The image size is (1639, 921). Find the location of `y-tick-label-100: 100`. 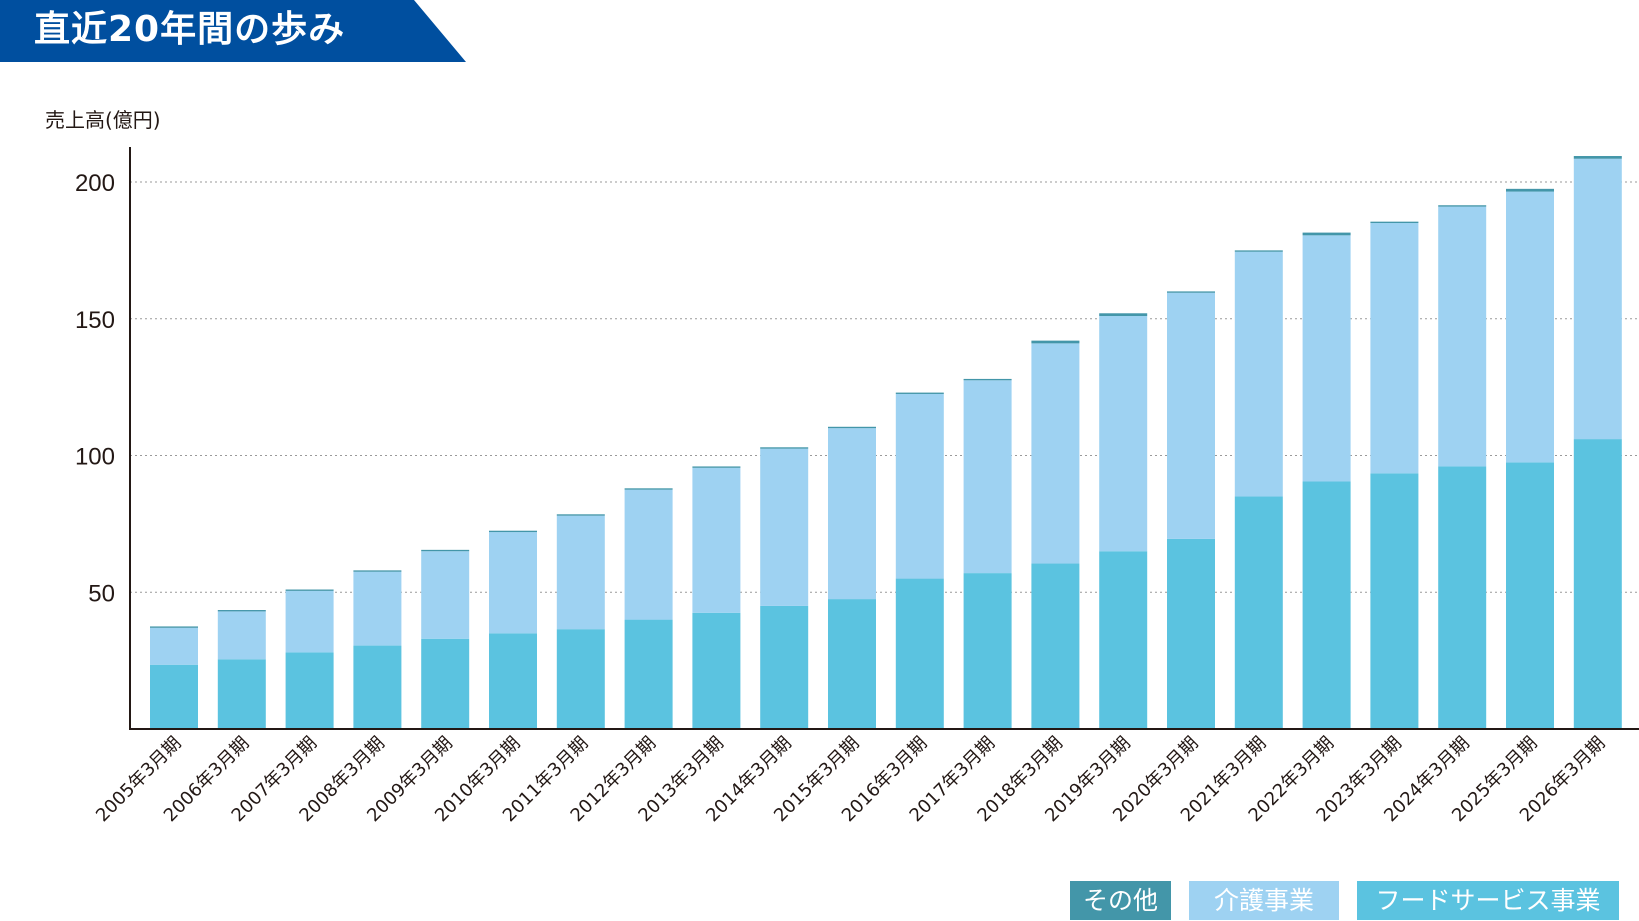

y-tick-label-100: 100 is located at coordinates (95, 457).